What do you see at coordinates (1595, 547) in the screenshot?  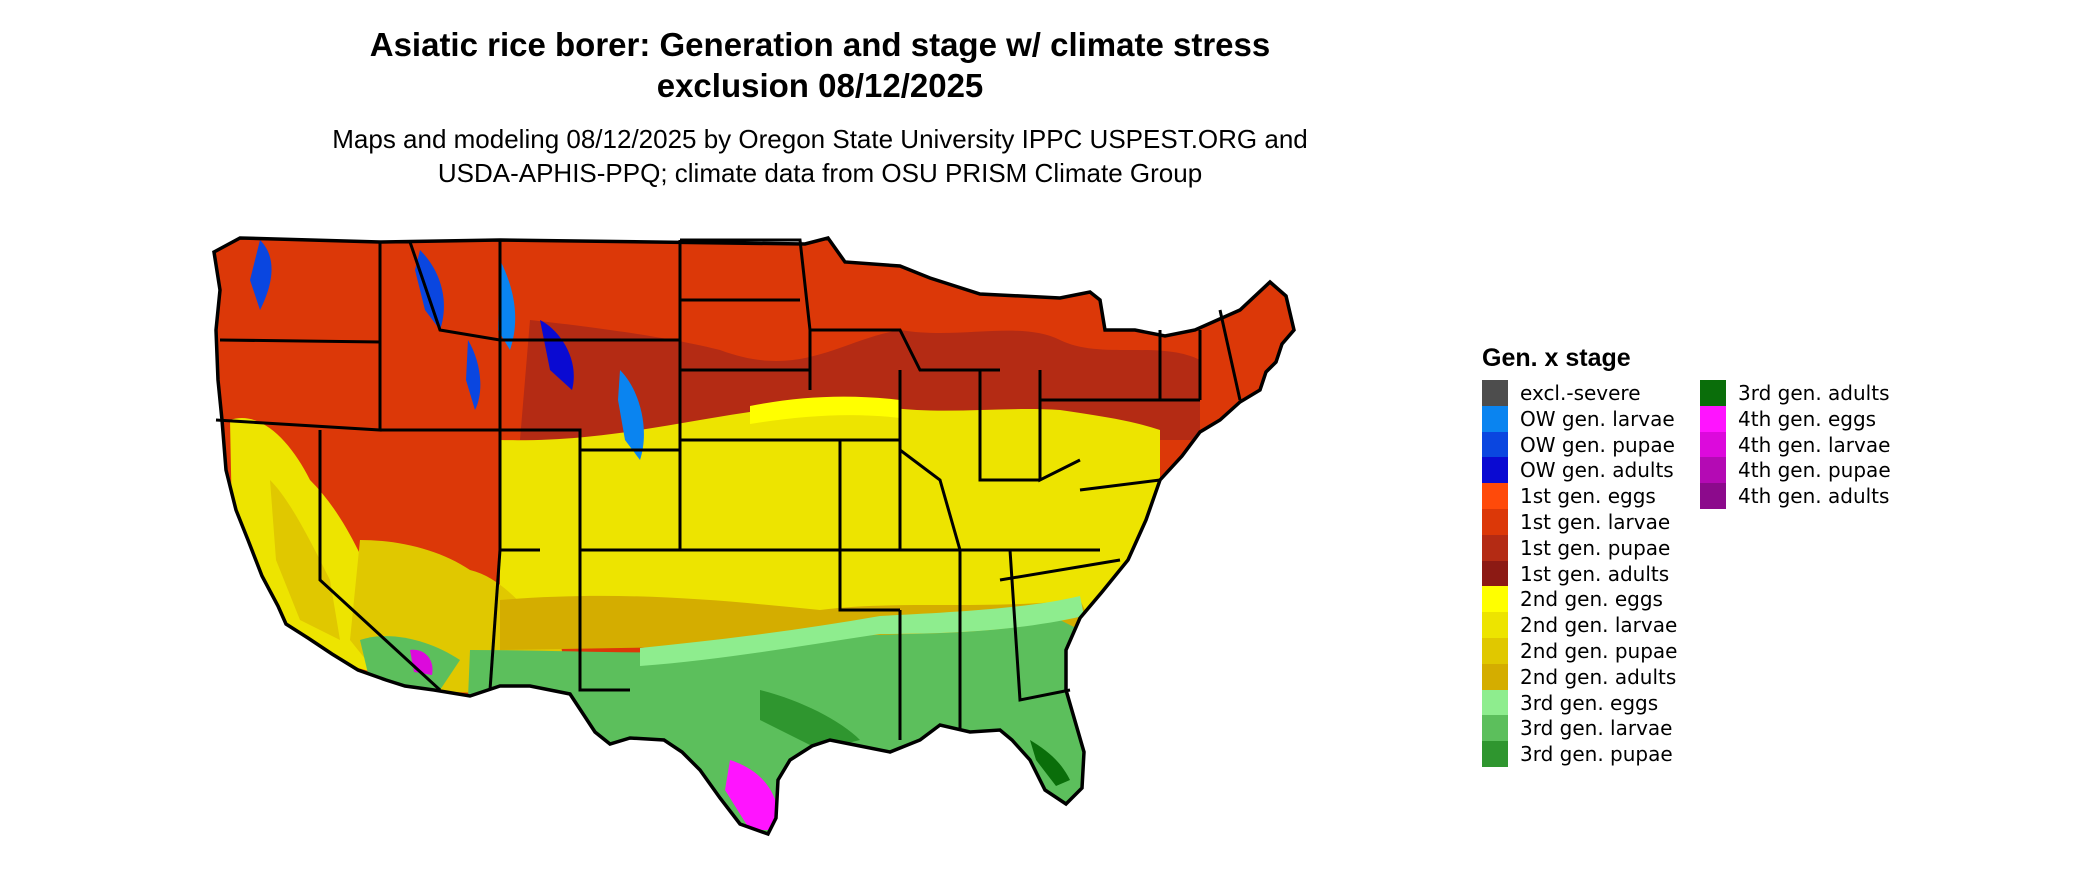 I see `legend-label: 1st gen. pupae` at bounding box center [1595, 547].